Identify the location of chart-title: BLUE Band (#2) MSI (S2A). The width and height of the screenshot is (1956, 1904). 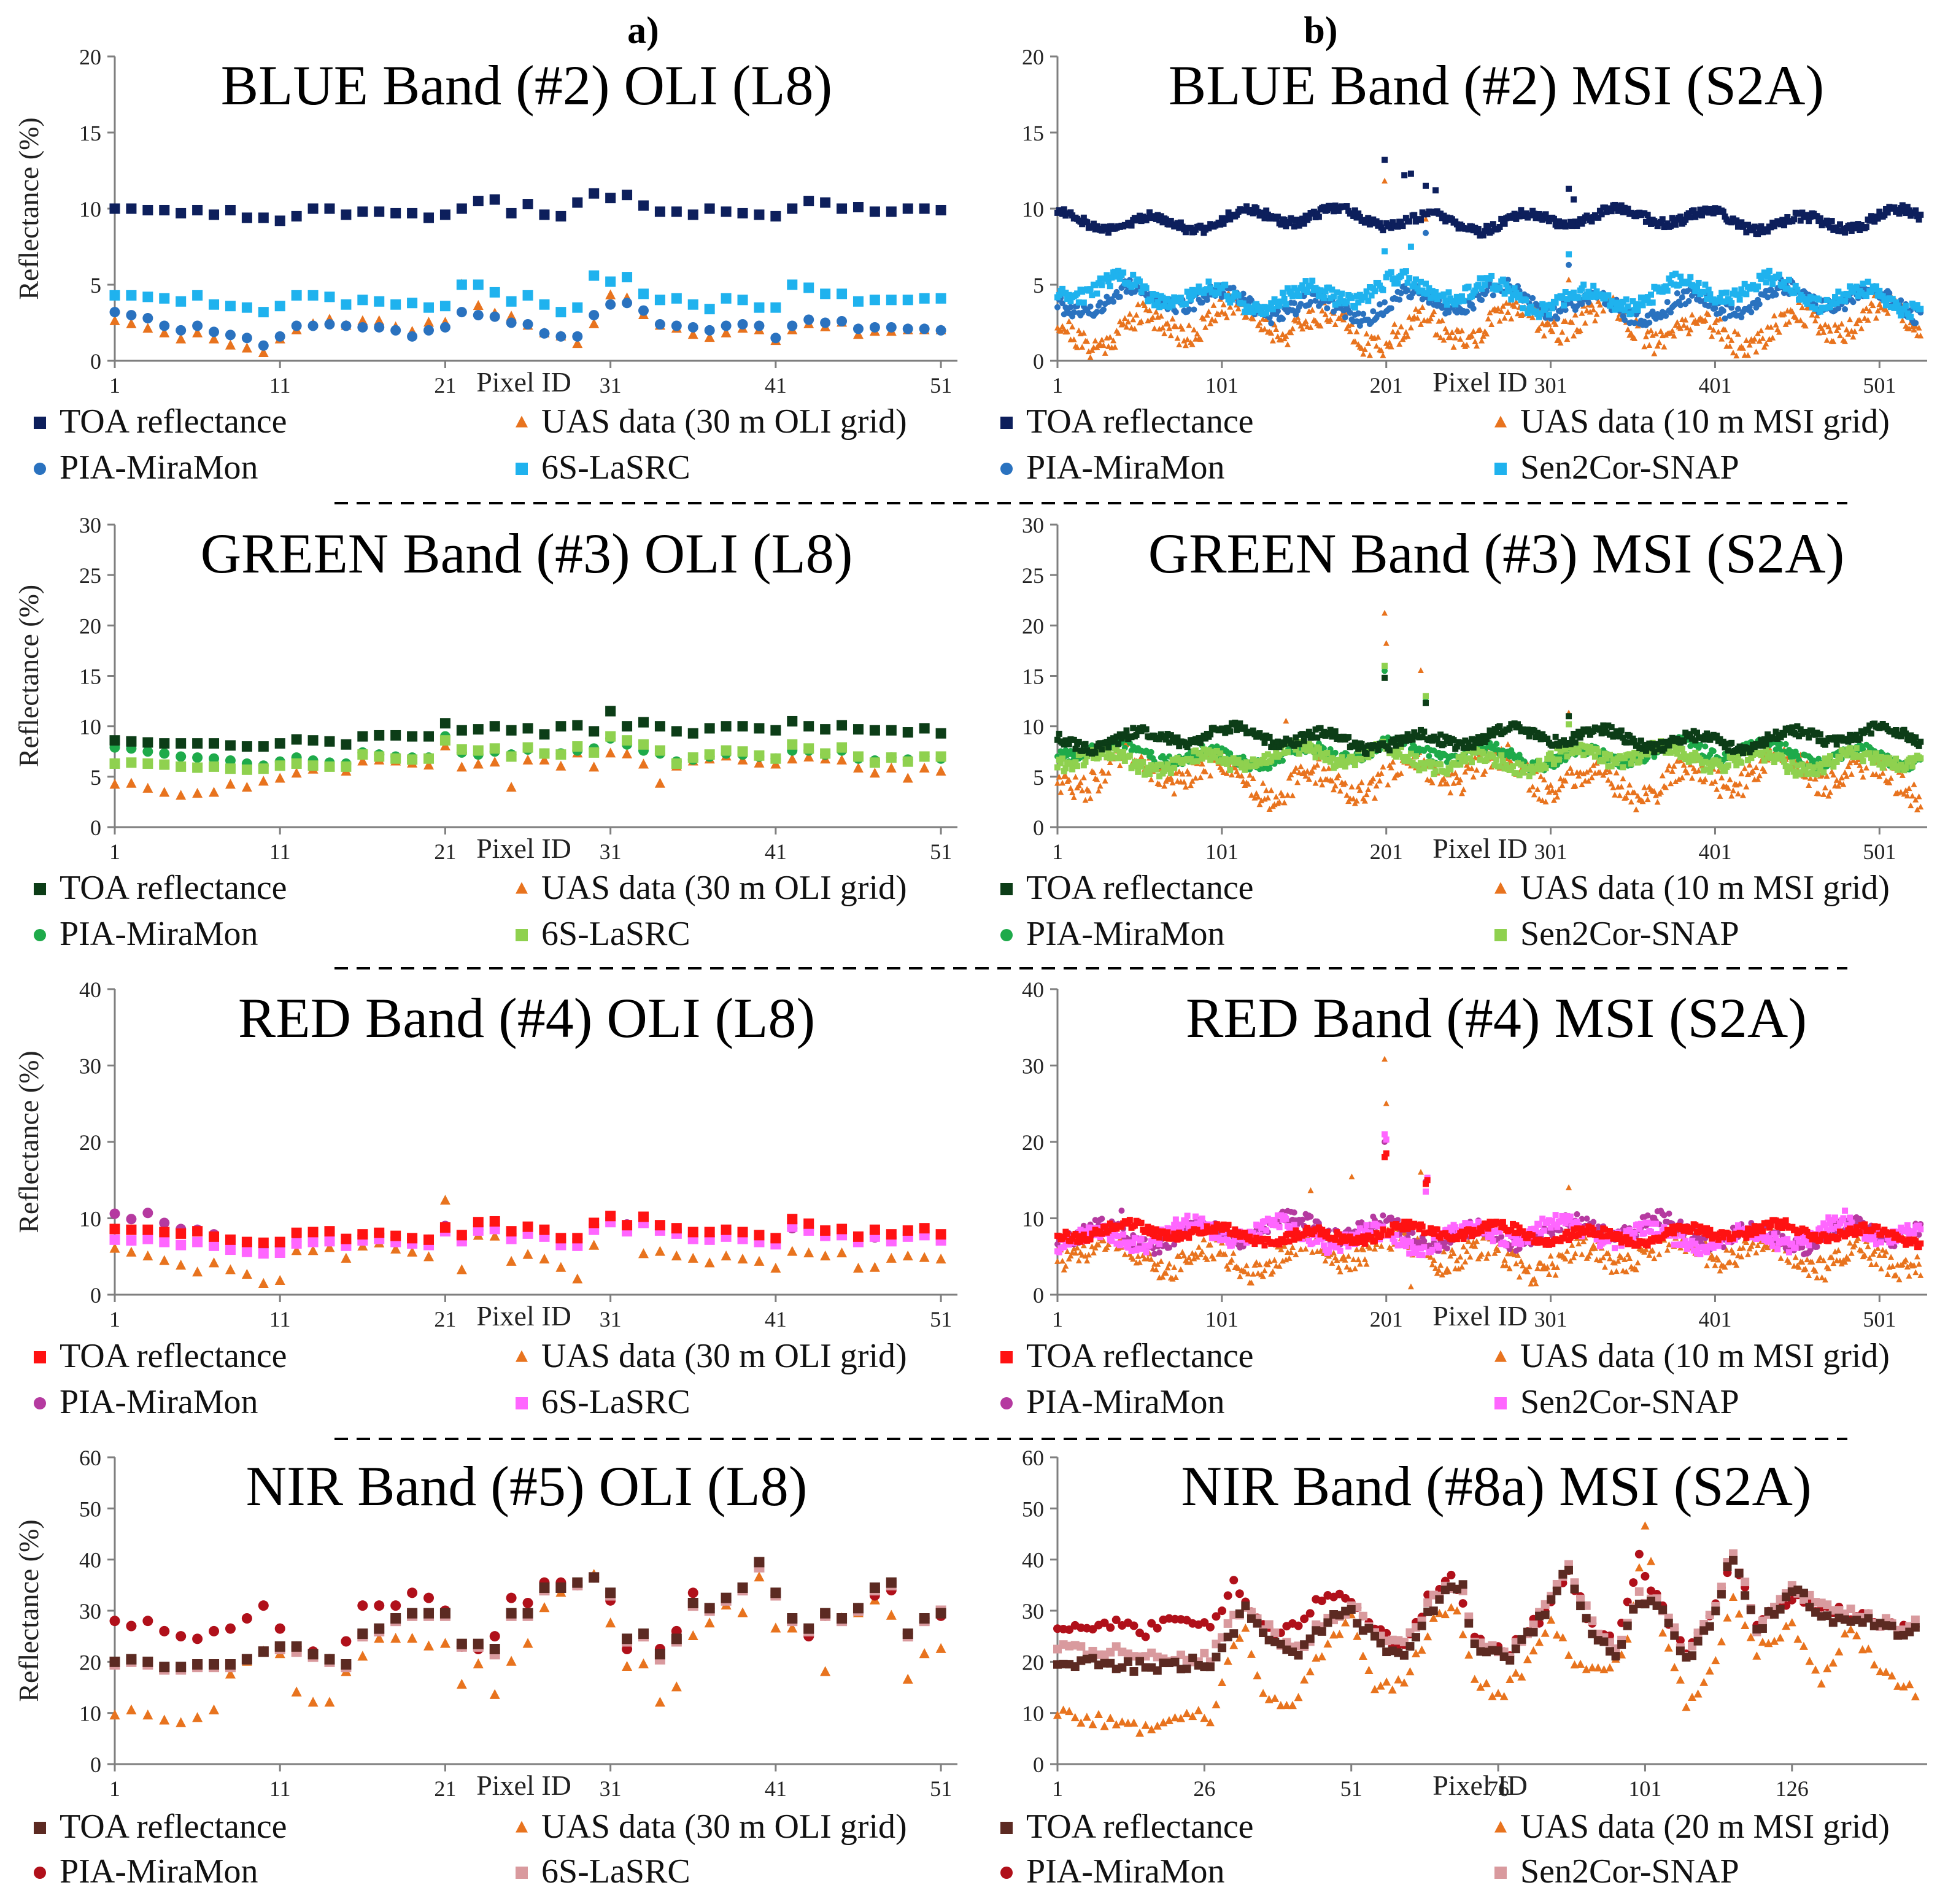
(1496, 85).